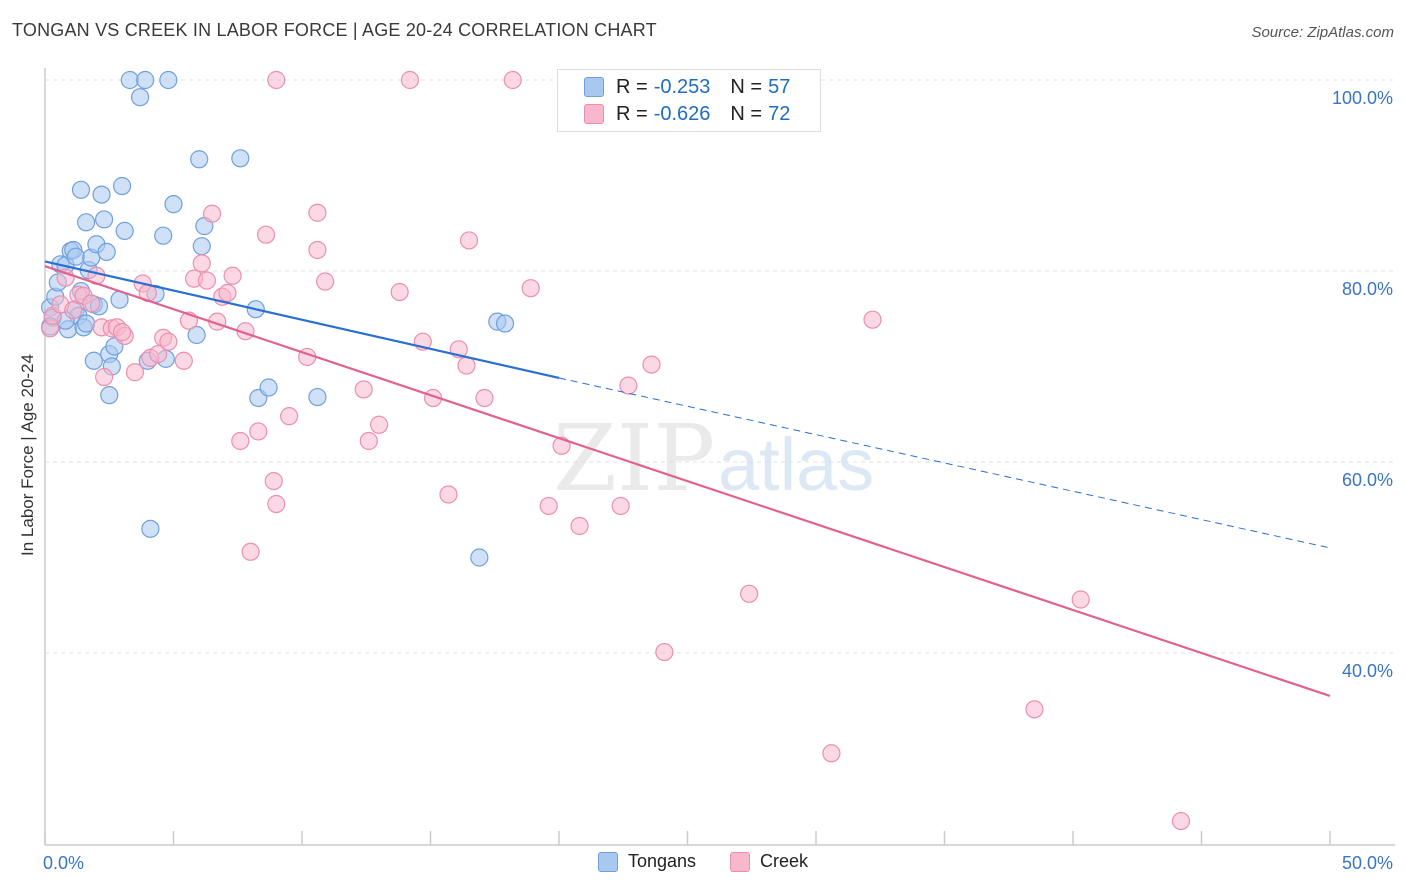  Describe the element at coordinates (594, 114) in the screenshot. I see `creek-swatch` at that location.